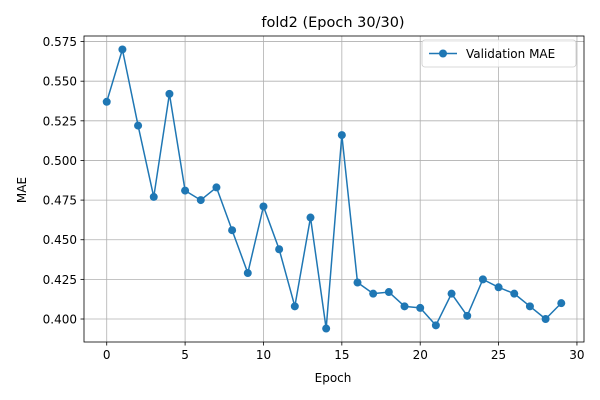  Describe the element at coordinates (60, 240) in the screenshot. I see `y-tick-label: 0.450` at that location.